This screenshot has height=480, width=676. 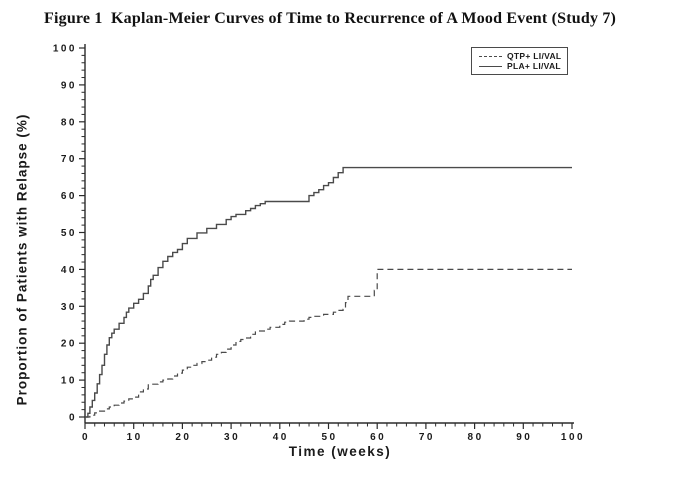 I want to click on y-tick-label: 80, so click(x=69, y=122).